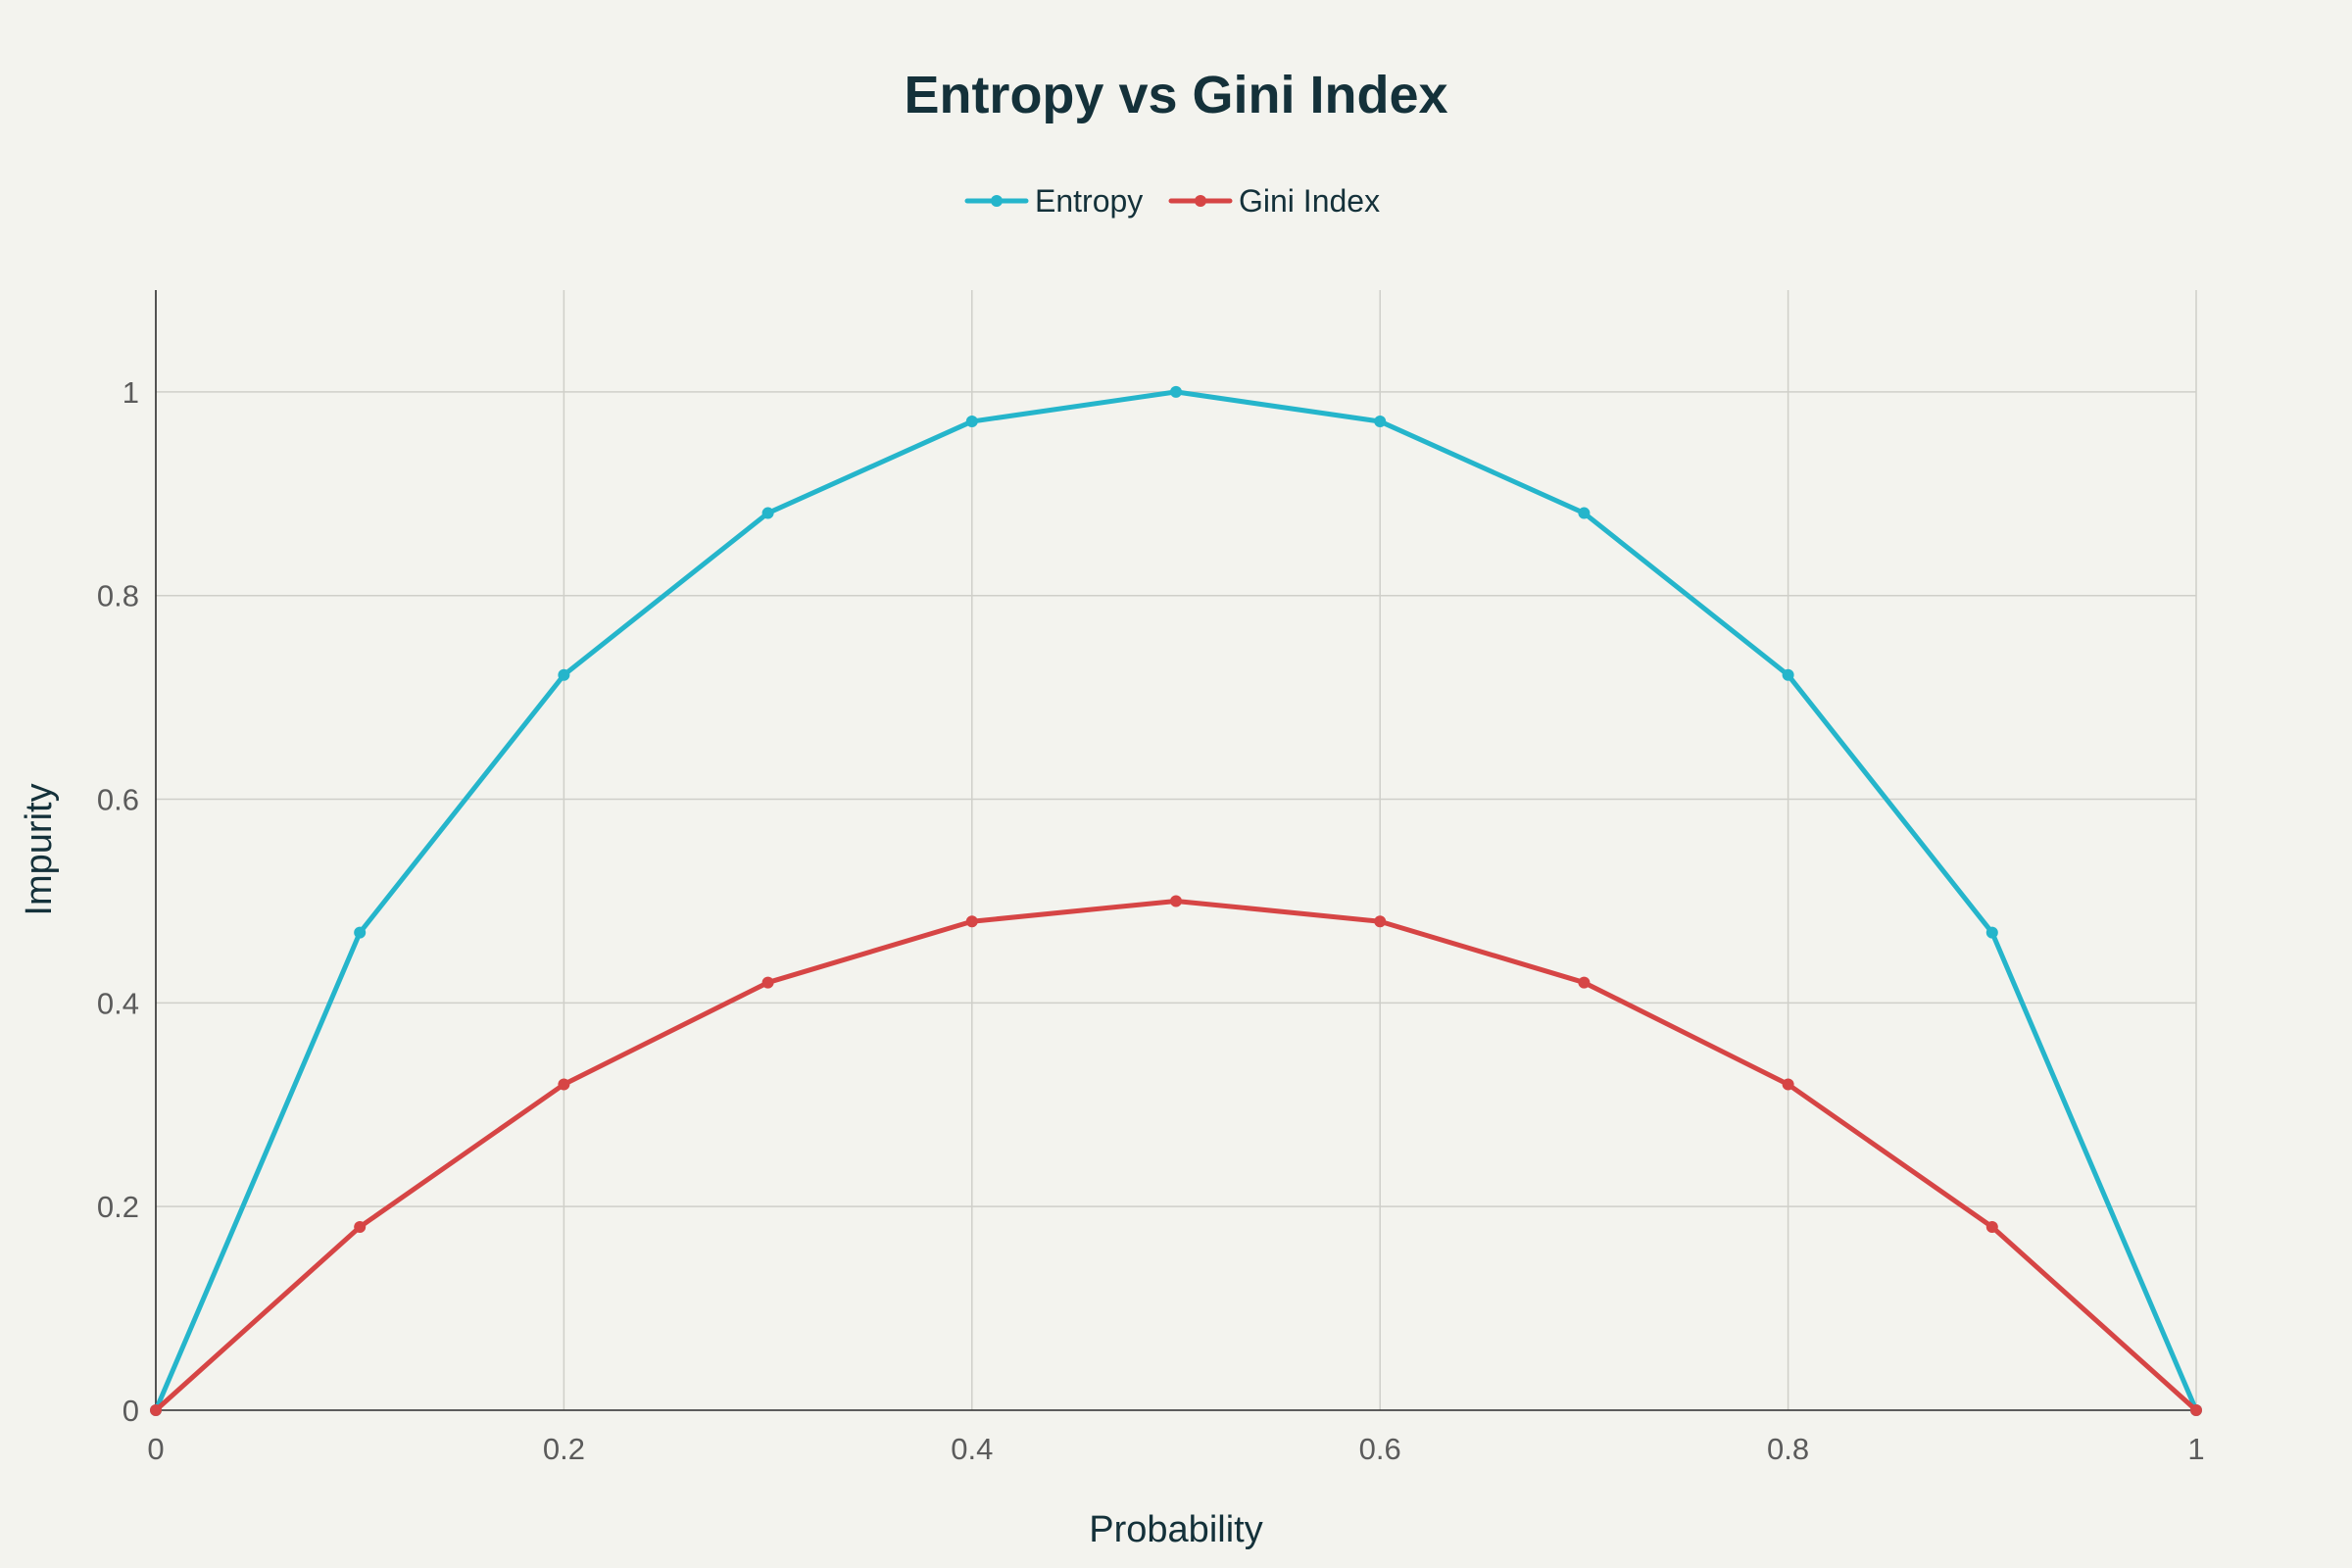 This screenshot has width=2352, height=1568. Describe the element at coordinates (564, 1449) in the screenshot. I see `x-tick-label: 0.2` at that location.